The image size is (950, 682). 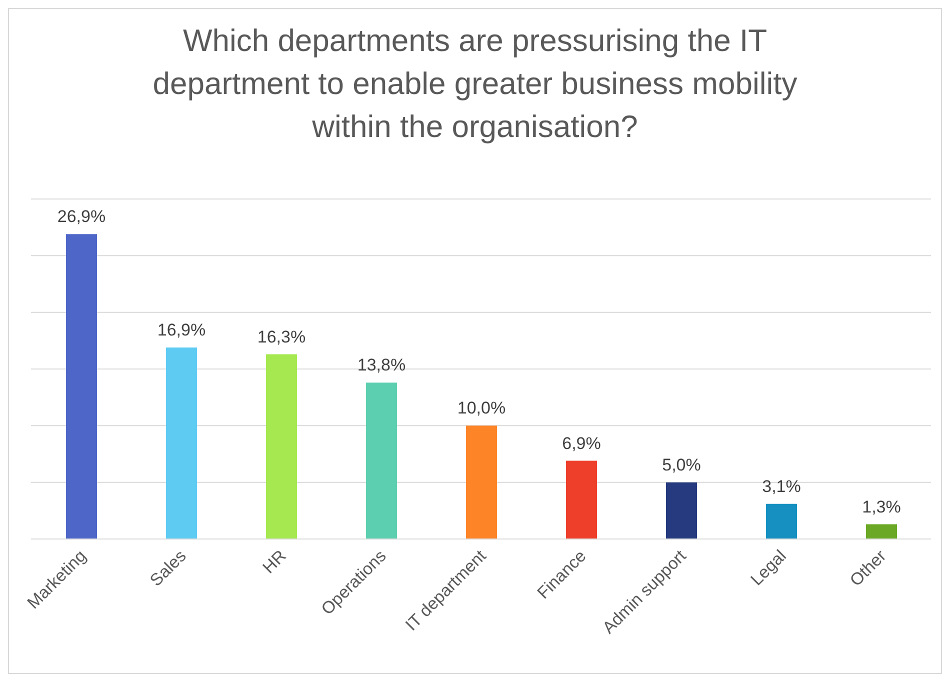 What do you see at coordinates (274, 562) in the screenshot?
I see `x-tick-label: HR` at bounding box center [274, 562].